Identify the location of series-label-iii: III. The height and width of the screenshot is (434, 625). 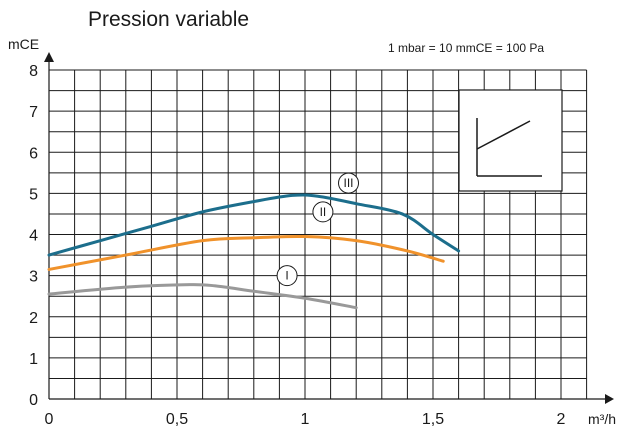
(349, 183).